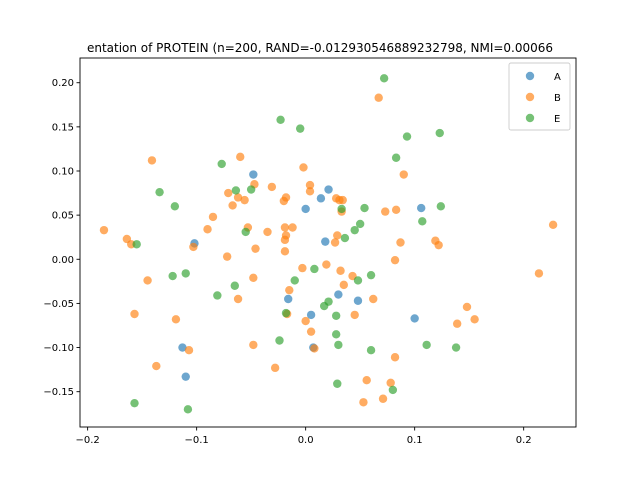  I want to click on legend: ABE, so click(539, 96).